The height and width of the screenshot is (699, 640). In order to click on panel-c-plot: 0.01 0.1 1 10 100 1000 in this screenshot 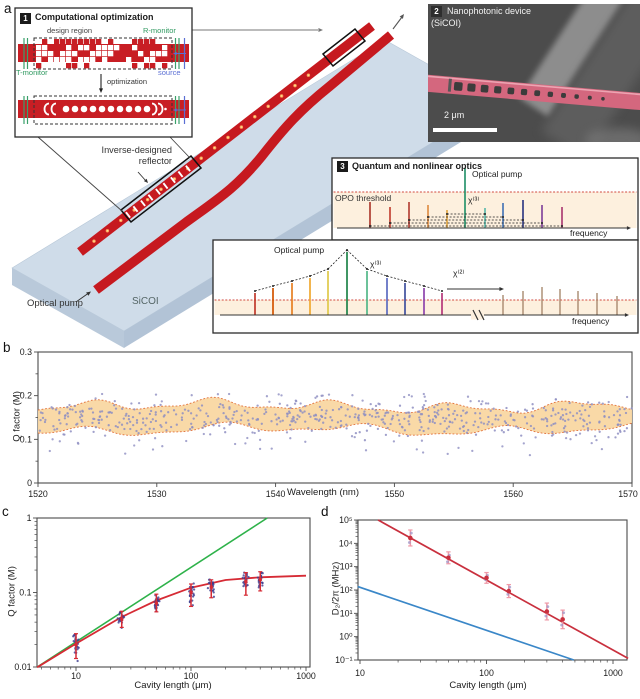, I will do `click(165, 597)`.